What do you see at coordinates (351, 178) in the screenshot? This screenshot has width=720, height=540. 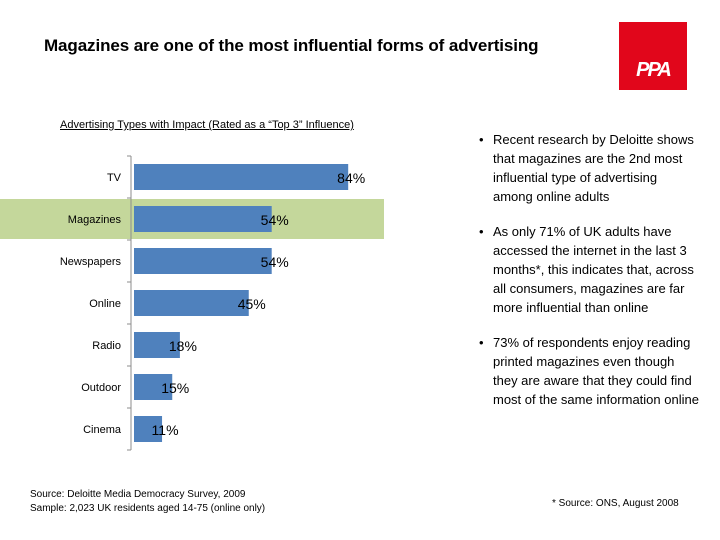 I see `data-label: 84%` at bounding box center [351, 178].